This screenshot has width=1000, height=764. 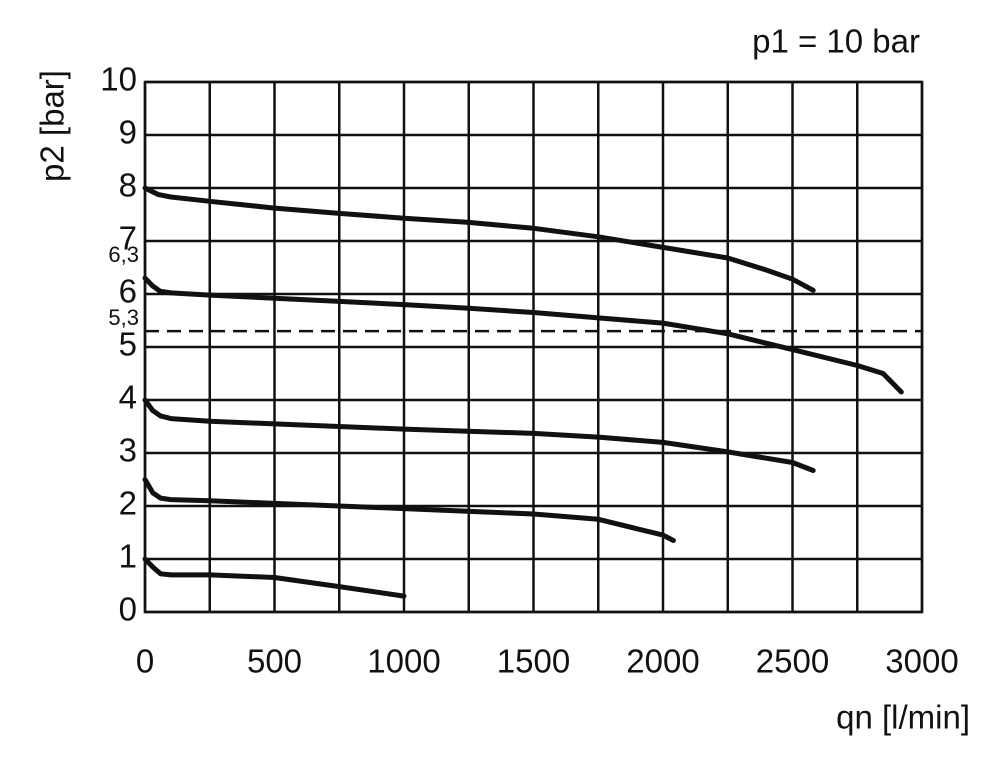 I want to click on x-tick-label: 1000, so click(x=403, y=661).